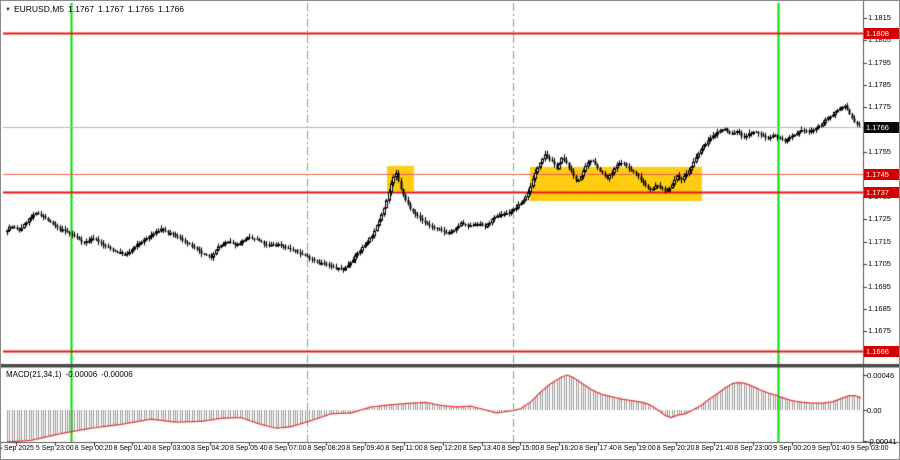 The width and height of the screenshot is (900, 460). I want to click on time-axis-label: 8 Sep 17:40, so click(598, 448).